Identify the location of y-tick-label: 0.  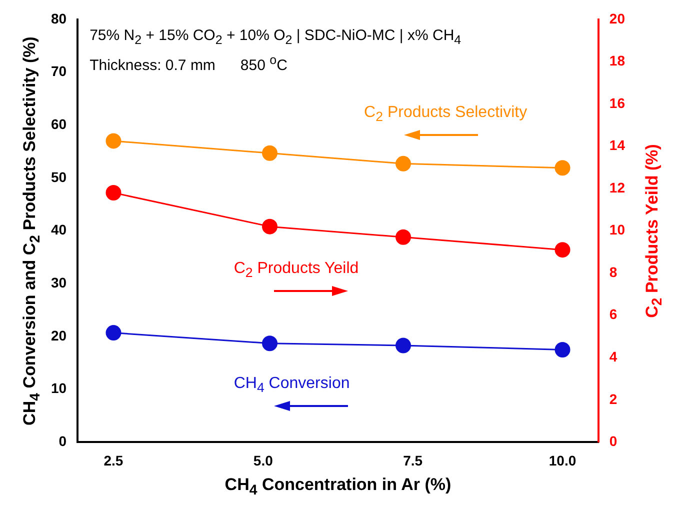
(62, 441).